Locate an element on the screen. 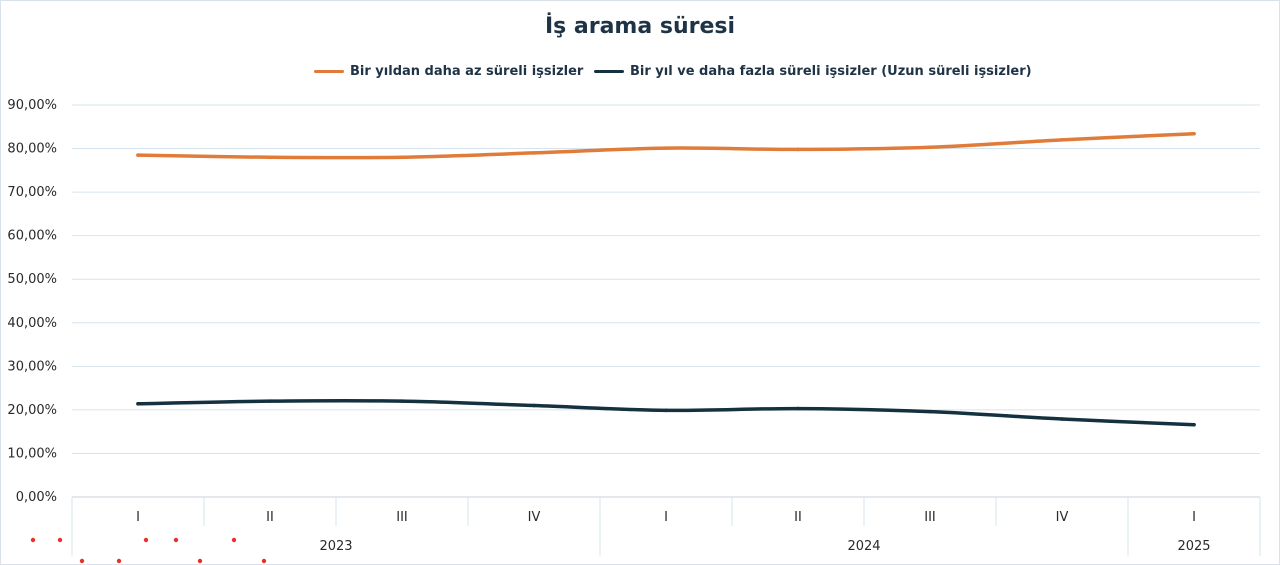 The image size is (1280, 565). chart-title: İş arama süresi is located at coordinates (640, 26).